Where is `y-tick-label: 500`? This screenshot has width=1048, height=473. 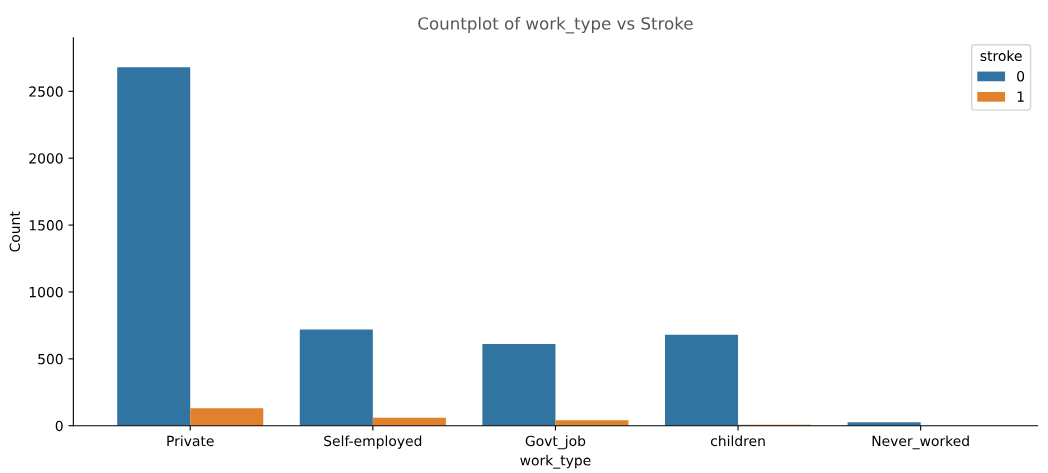
y-tick-label: 500 is located at coordinates (50, 359).